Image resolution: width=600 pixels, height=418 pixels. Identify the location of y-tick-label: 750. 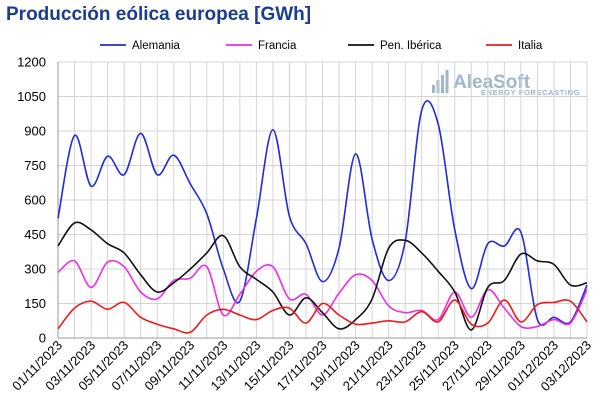
(35, 165).